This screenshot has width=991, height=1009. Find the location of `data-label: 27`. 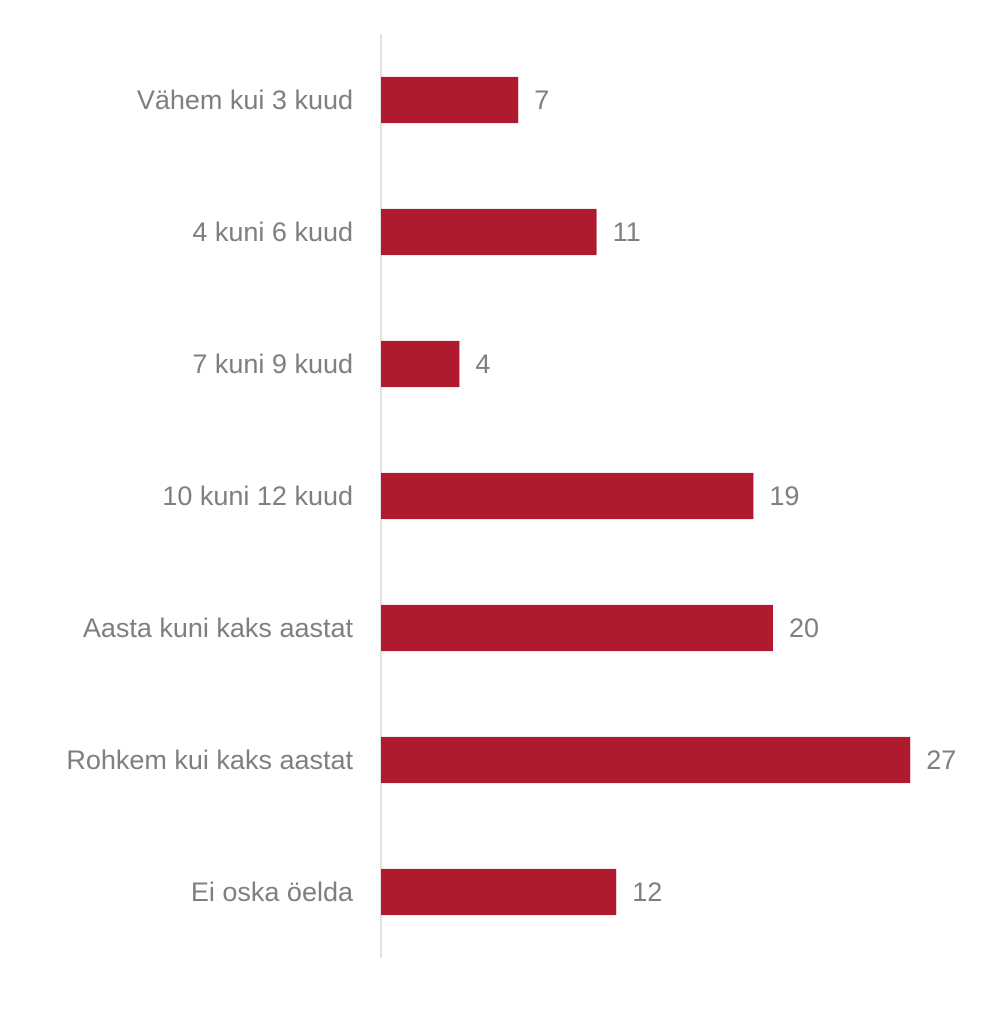

data-label: 27 is located at coordinates (941, 760).